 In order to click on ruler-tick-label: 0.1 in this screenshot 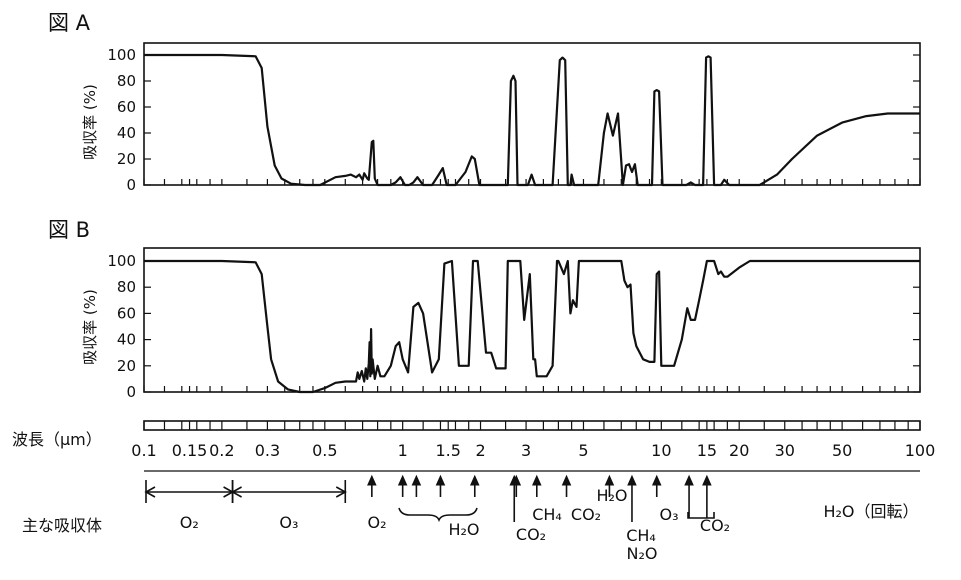, I will do `click(143, 450)`.